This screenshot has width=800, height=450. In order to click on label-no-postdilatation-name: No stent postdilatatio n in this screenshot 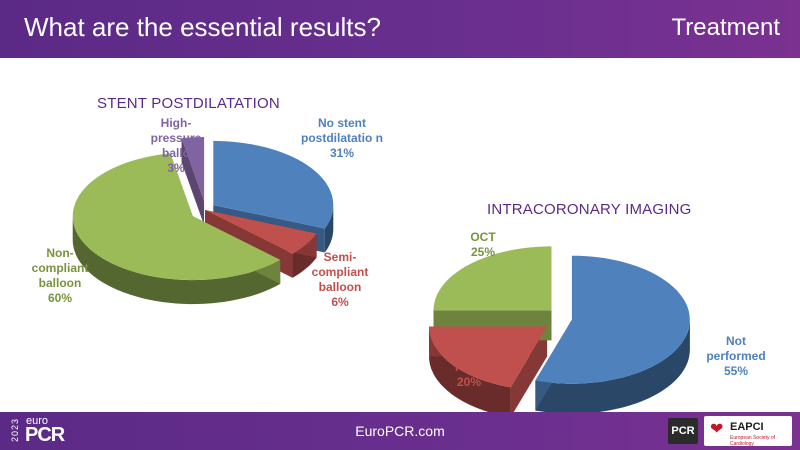, I will do `click(342, 130)`.